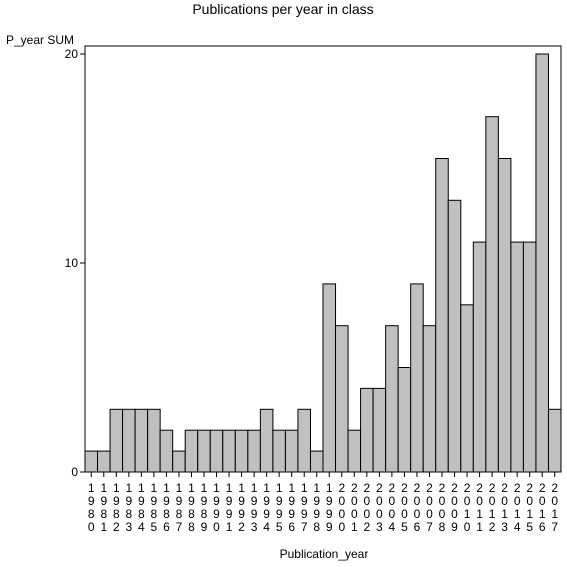 The image size is (567, 567). What do you see at coordinates (329, 378) in the screenshot?
I see `bar-1999` at bounding box center [329, 378].